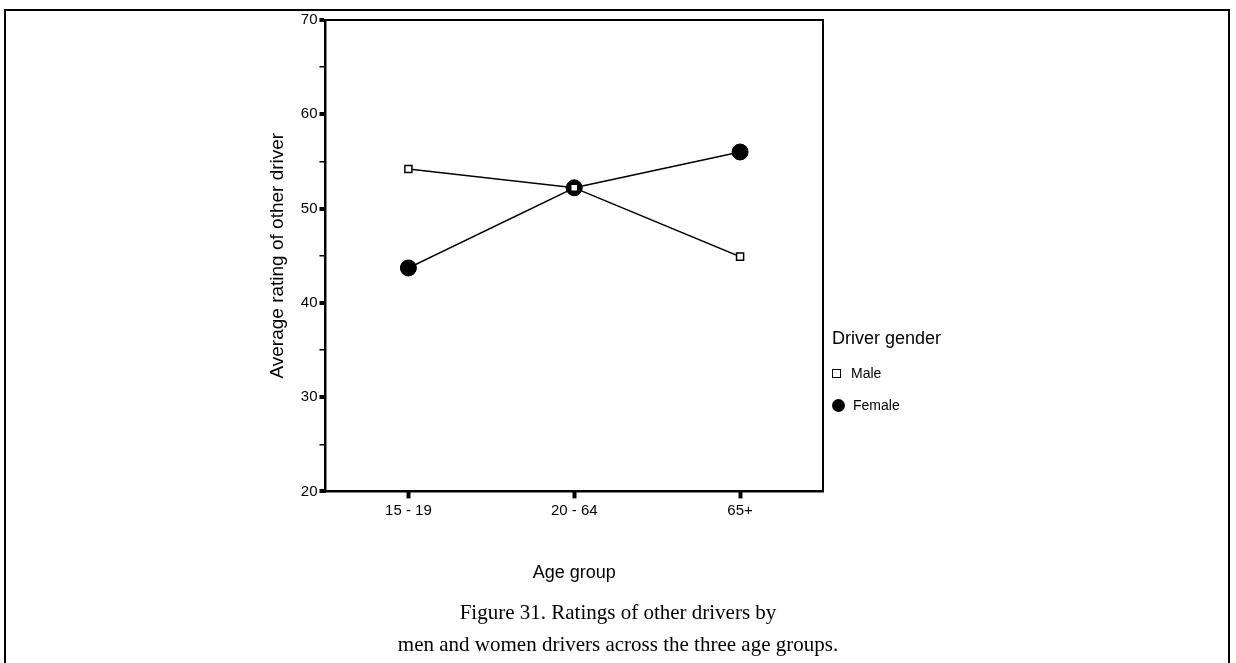 The width and height of the screenshot is (1236, 663). I want to click on legend-label: Male, so click(866, 373).